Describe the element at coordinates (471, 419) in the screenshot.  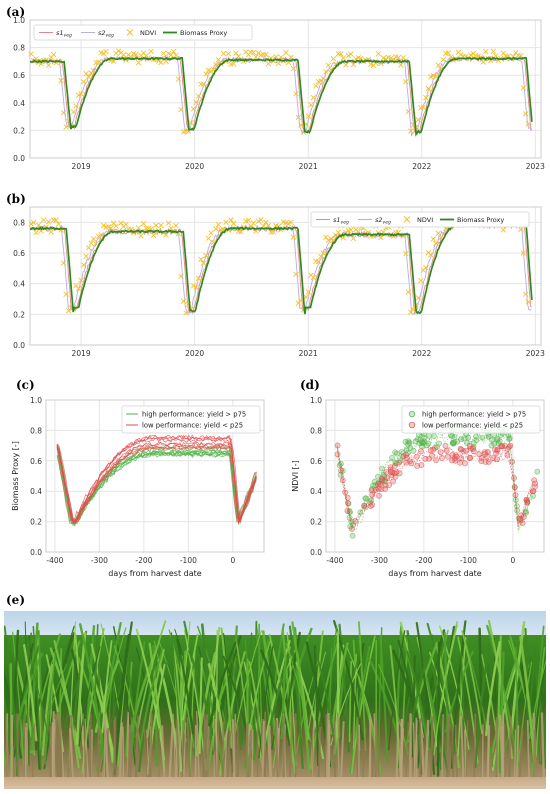
I see `legend-box` at that location.